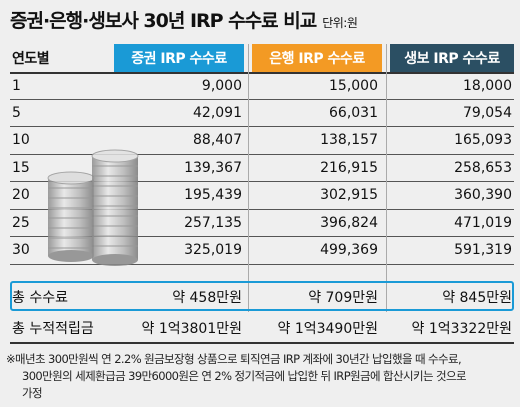 The image size is (520, 407). Describe the element at coordinates (262, 251) in the screenshot. I see `table-row: 30 325,019 499,369 591,319` at that location.